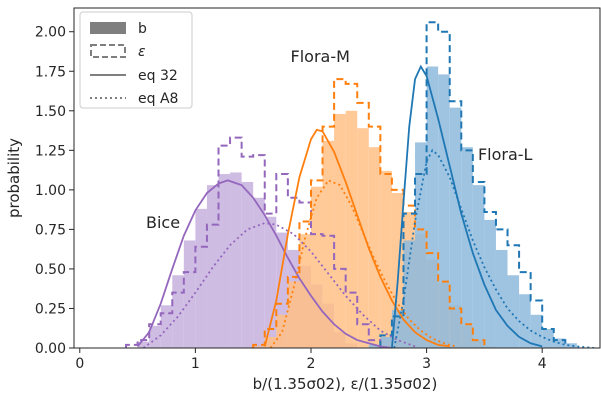 This screenshot has height=398, width=601. Describe the element at coordinates (142, 52) in the screenshot. I see `legend-label: ε` at that location.